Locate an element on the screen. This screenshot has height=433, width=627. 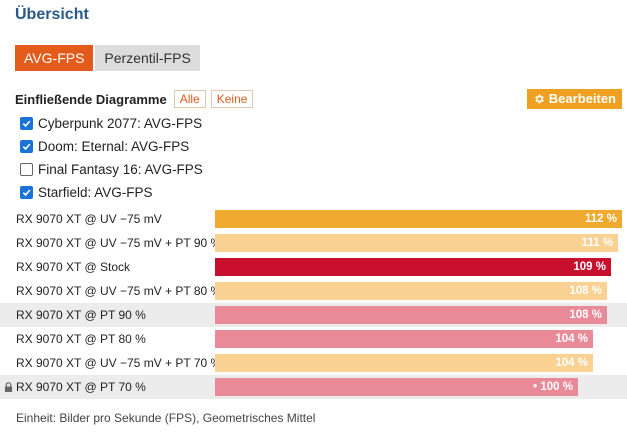
page-title: Übersicht is located at coordinates (52, 14).